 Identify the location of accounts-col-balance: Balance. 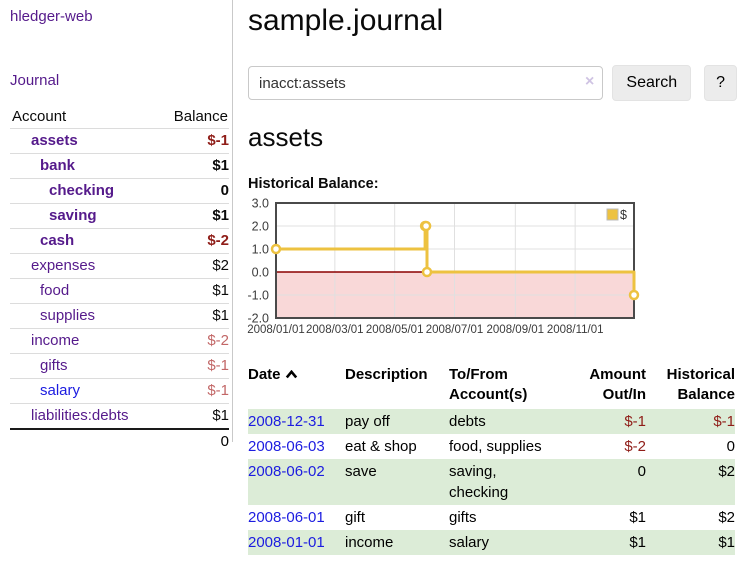
(200, 116).